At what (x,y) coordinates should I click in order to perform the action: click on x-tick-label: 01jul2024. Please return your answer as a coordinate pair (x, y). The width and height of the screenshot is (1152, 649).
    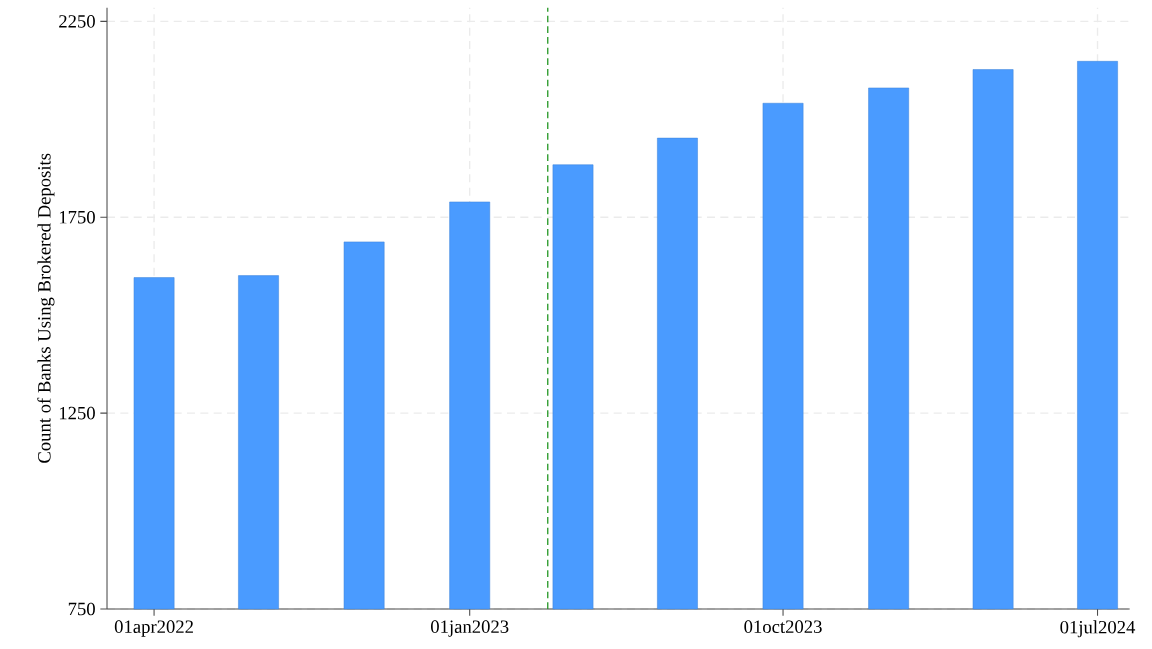
    Looking at the image, I should click on (1098, 629).